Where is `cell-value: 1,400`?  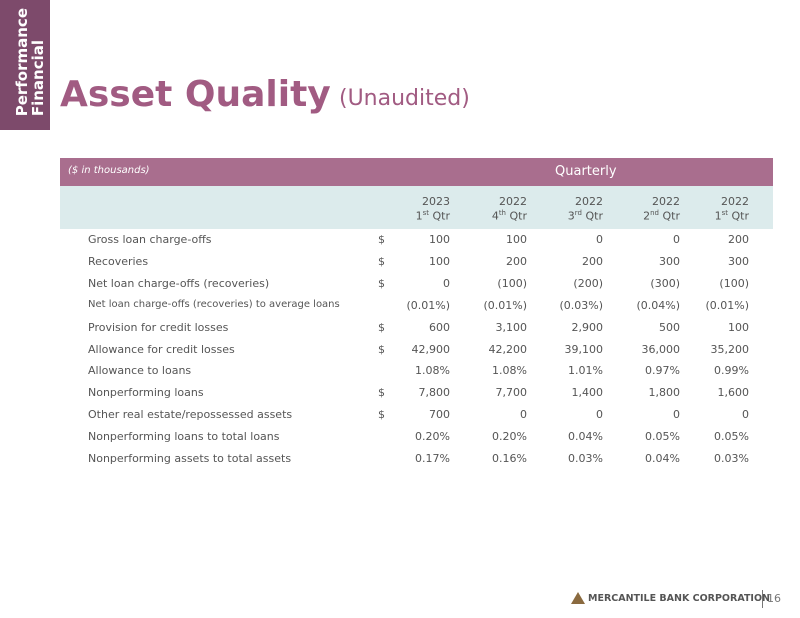 cell-value: 1,400 is located at coordinates (587, 393).